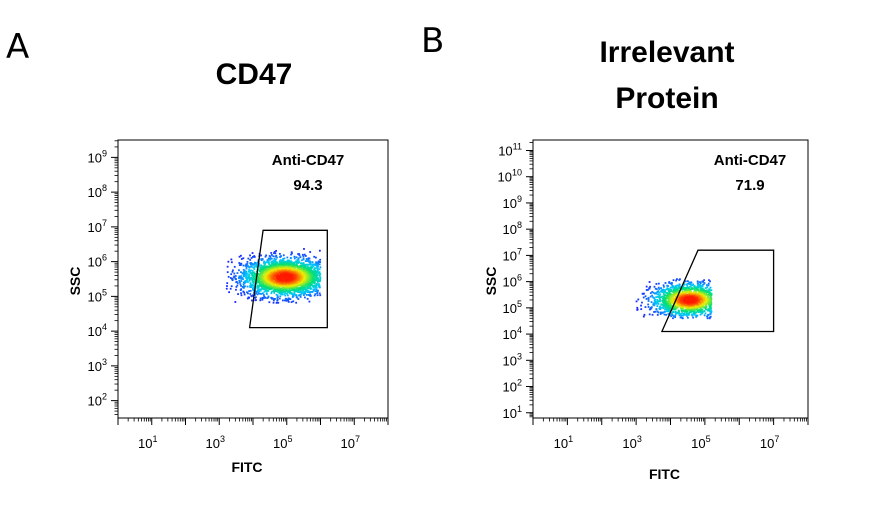  What do you see at coordinates (97, 191) in the screenshot?
I see `y-tick-label: 10⁸` at bounding box center [97, 191].